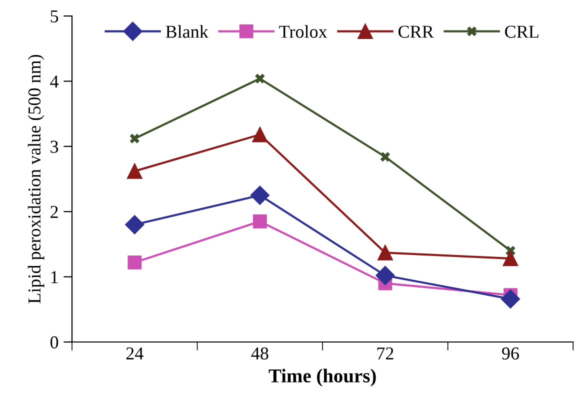 The image size is (576, 400). Describe the element at coordinates (259, 353) in the screenshot. I see `x-tick-label: 48` at that location.